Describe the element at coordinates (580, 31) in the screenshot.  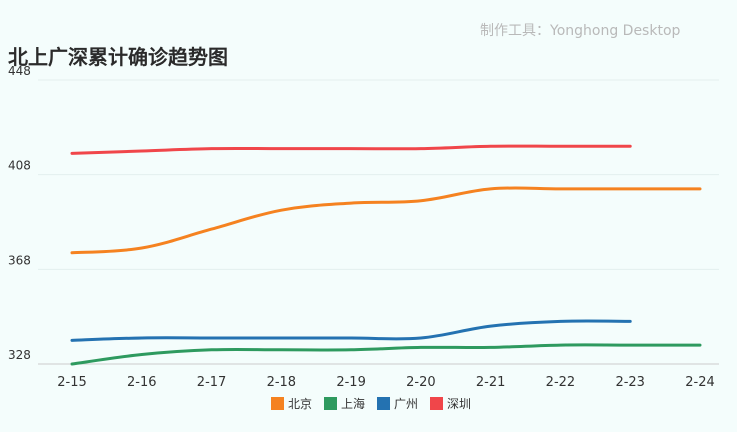
I see `watermark-text: 制作工具：Yonghong Desktop` at that location.